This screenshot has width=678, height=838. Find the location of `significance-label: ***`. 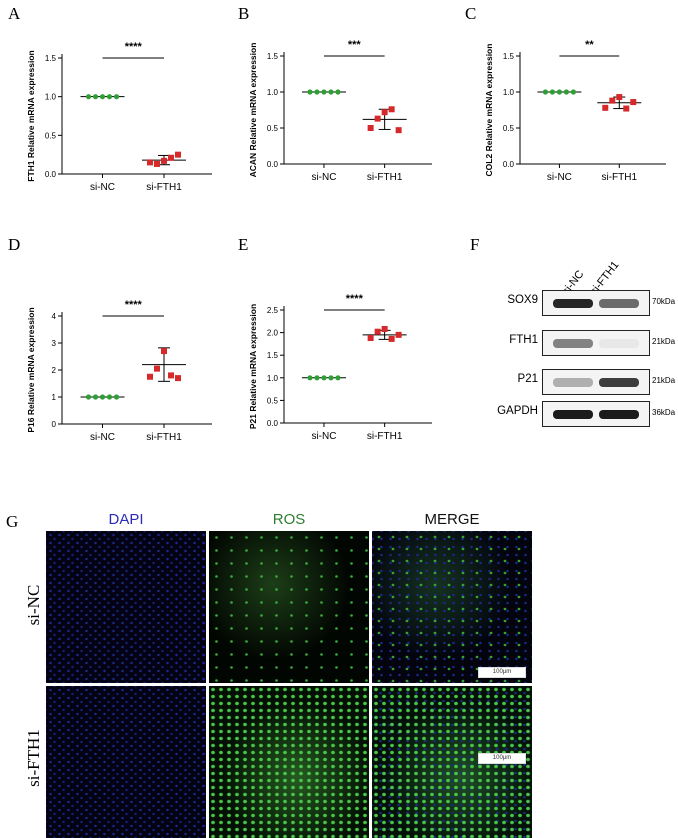

significance-label: *** is located at coordinates (355, 45).